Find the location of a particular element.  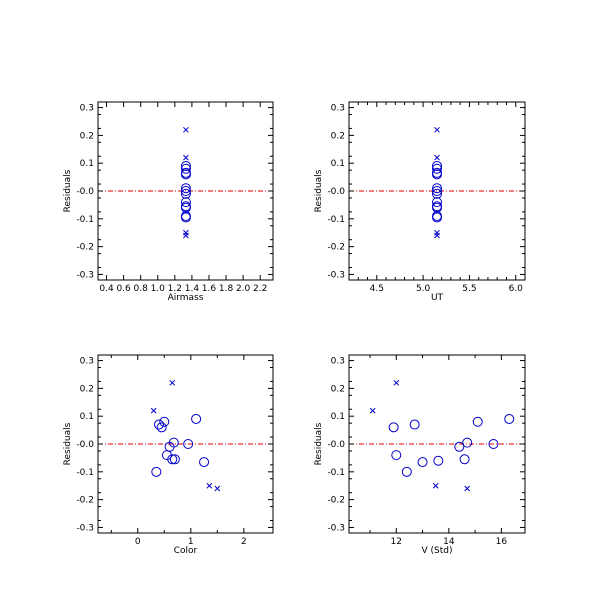

x-tick-label: 5.0 is located at coordinates (423, 289).